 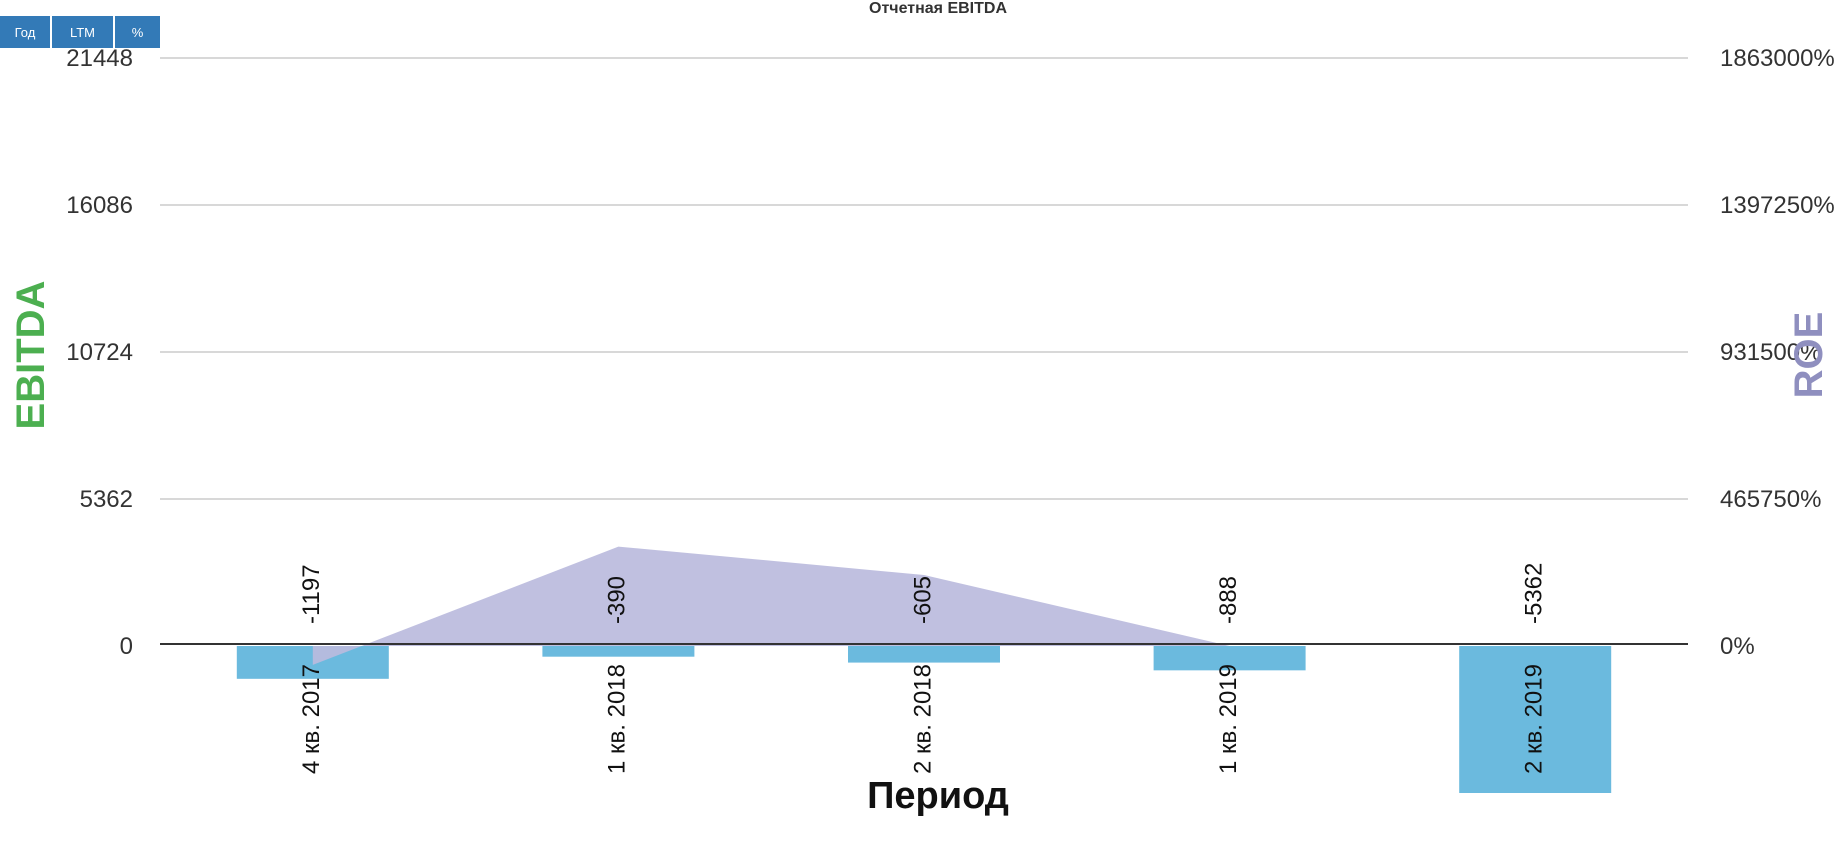 I want to click on bar-data-label: -888, so click(x=1228, y=600).